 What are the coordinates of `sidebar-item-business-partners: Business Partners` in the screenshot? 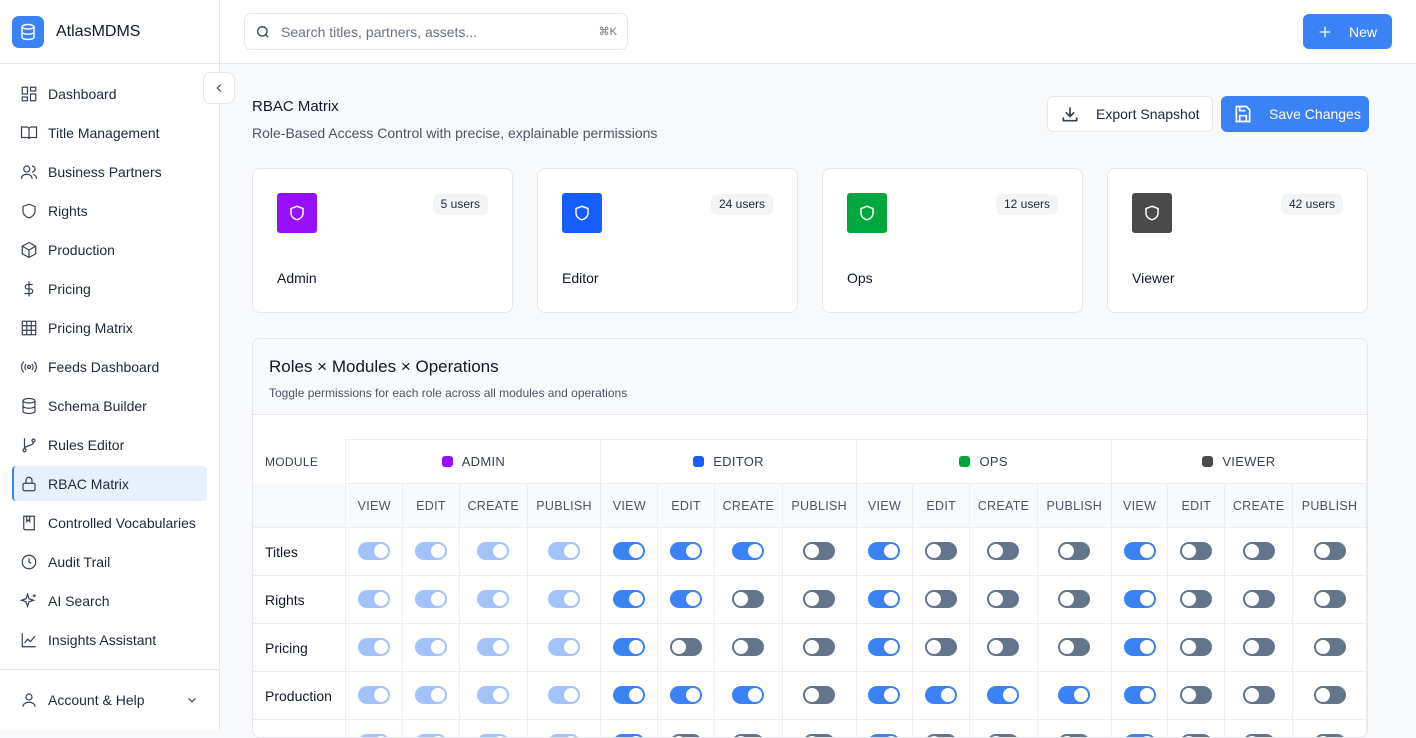 It's located at (109, 171).